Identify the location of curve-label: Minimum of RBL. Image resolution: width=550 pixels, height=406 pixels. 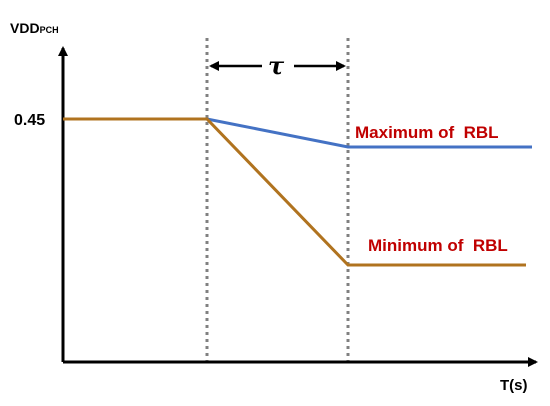
(438, 245).